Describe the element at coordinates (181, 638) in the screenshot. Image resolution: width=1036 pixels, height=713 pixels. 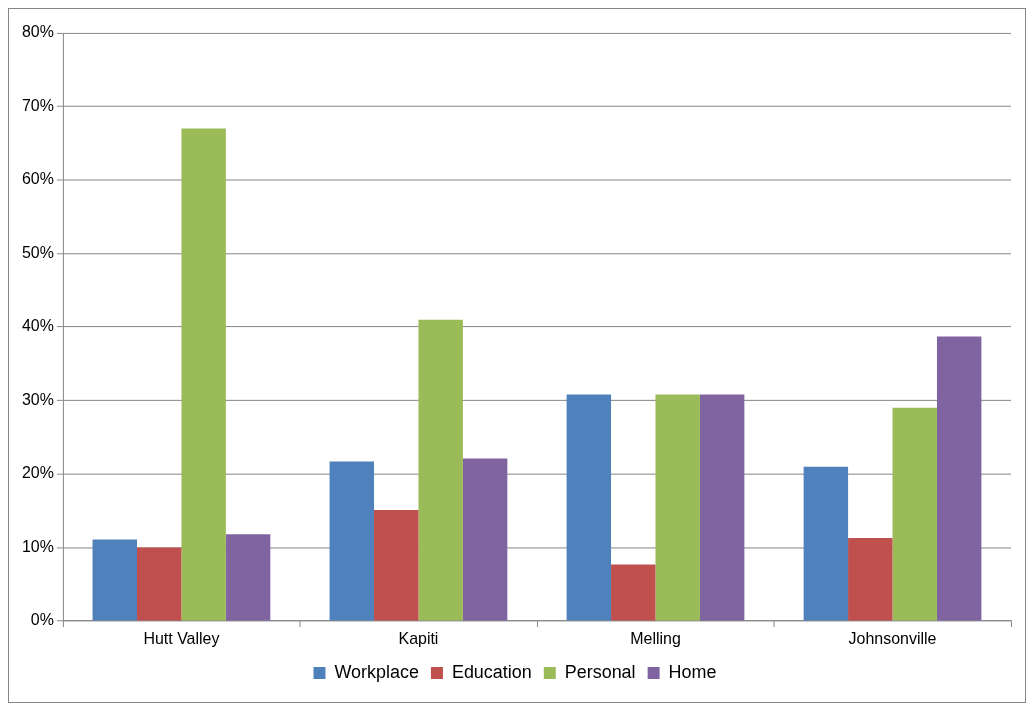
I see `x-tick-label: Hutt Valley` at that location.